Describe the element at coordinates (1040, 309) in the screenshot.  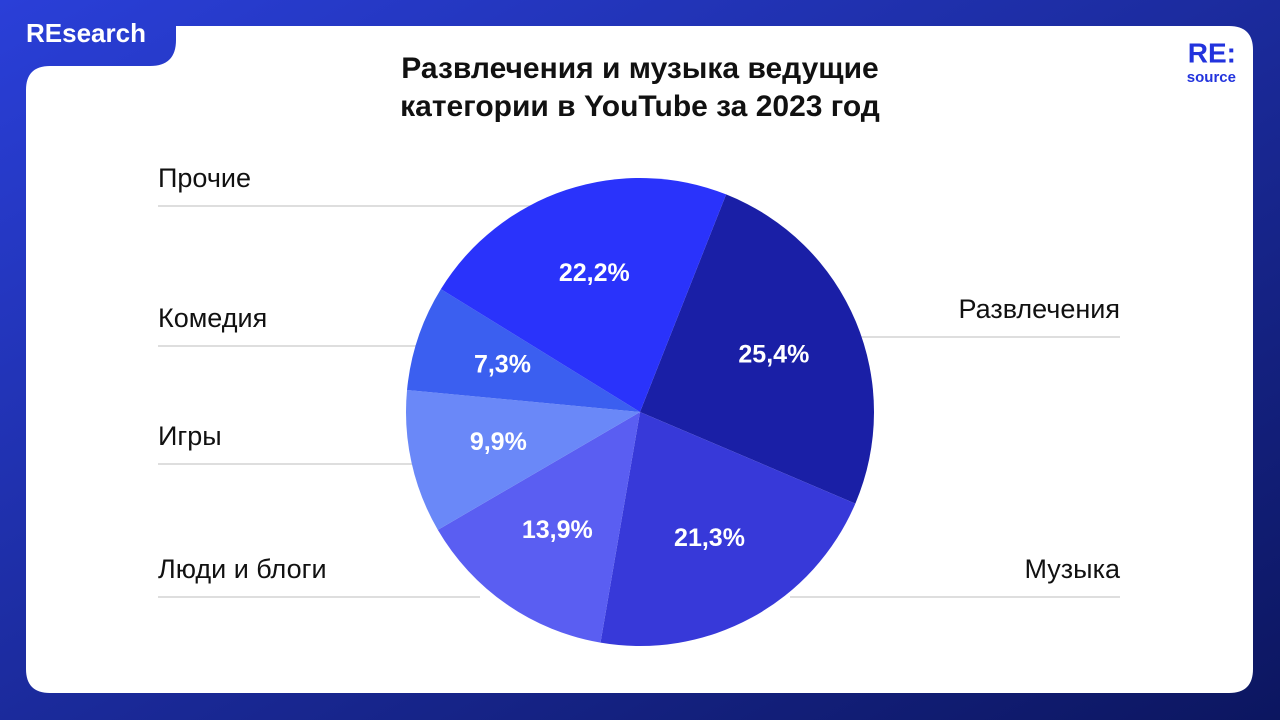
I see `legend-label: Развлечения` at that location.